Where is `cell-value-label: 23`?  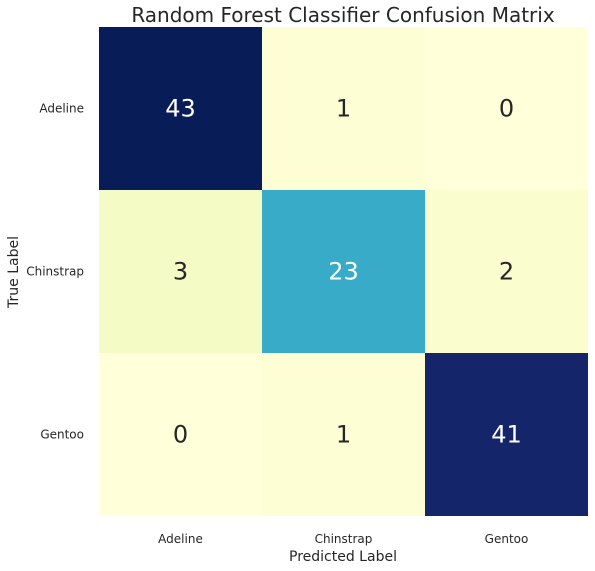 cell-value-label: 23 is located at coordinates (343, 272).